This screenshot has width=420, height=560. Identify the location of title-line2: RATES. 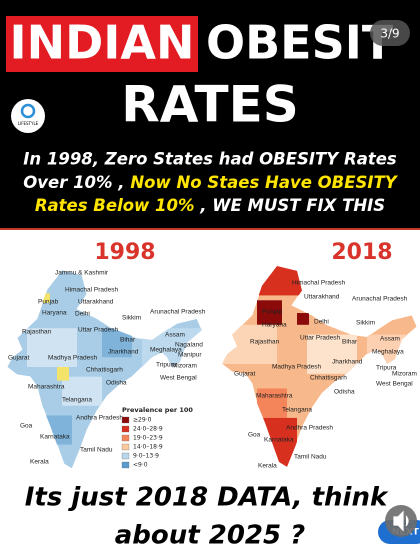
(210, 105).